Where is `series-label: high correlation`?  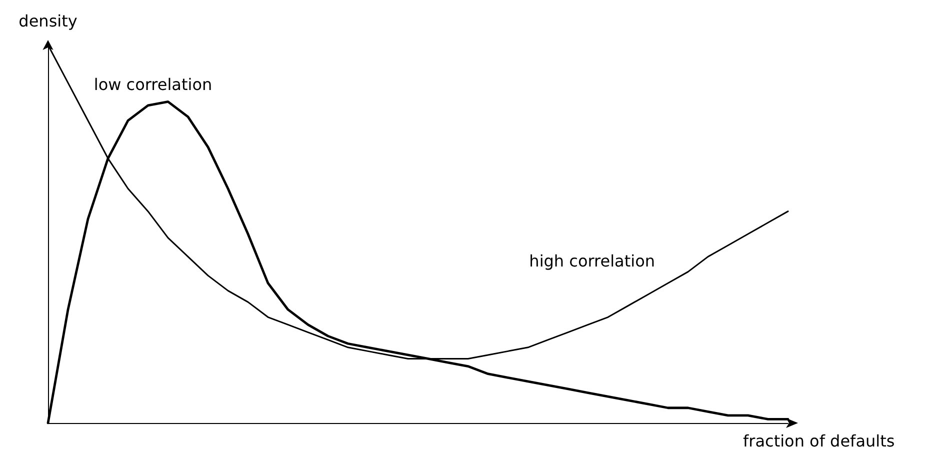
series-label: high correlation is located at coordinates (592, 261).